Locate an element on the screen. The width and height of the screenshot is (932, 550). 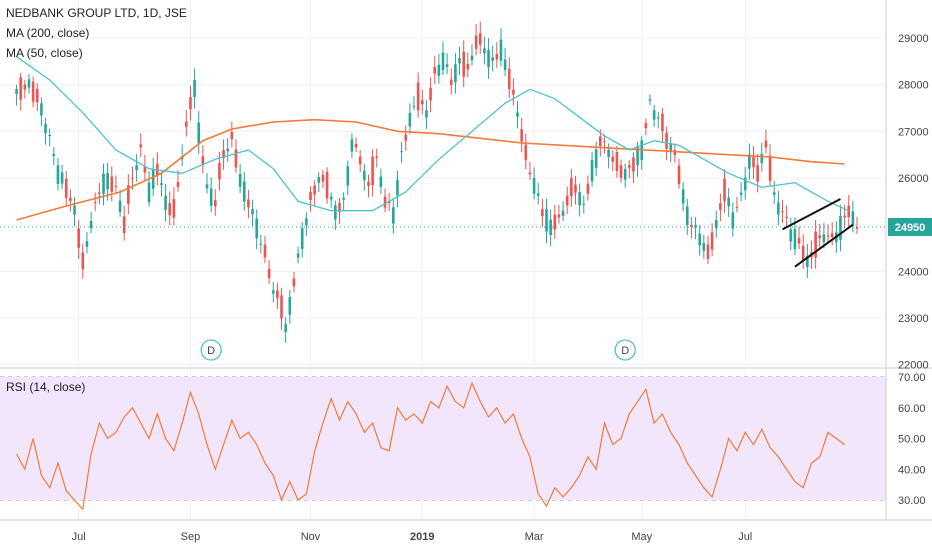
price-tick-label: 29000 is located at coordinates (913, 39).